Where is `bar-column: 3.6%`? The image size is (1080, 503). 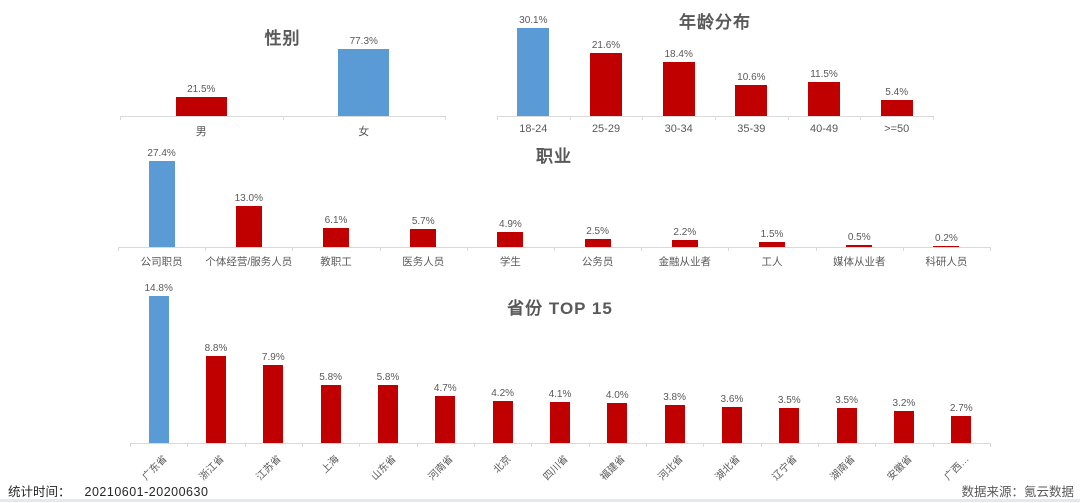
bar-column: 3.6% is located at coordinates (732, 365).